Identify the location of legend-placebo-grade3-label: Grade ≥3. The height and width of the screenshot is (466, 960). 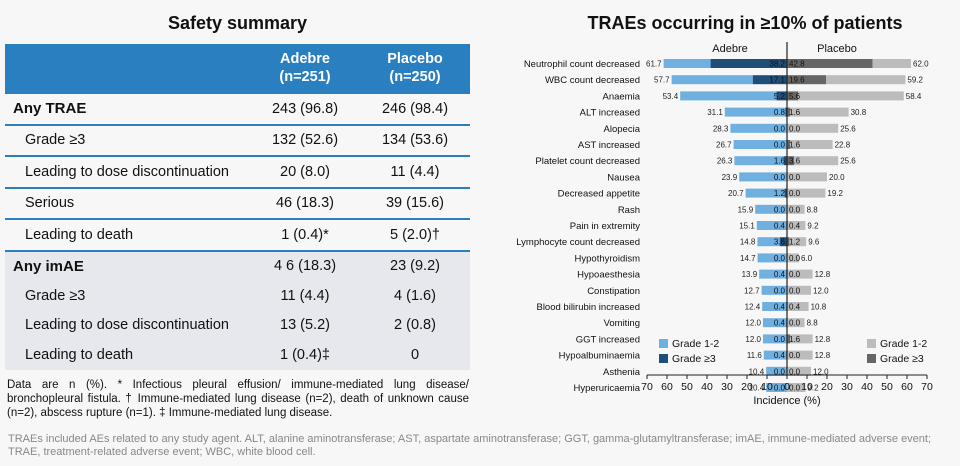
(902, 359).